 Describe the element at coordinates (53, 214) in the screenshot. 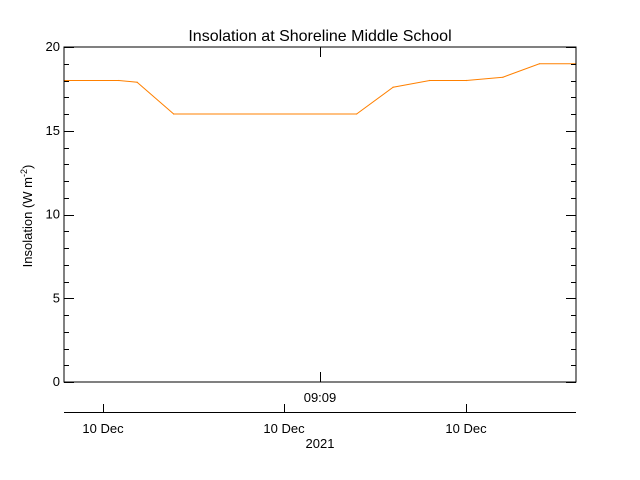

I see `y-tick-label: 10` at that location.